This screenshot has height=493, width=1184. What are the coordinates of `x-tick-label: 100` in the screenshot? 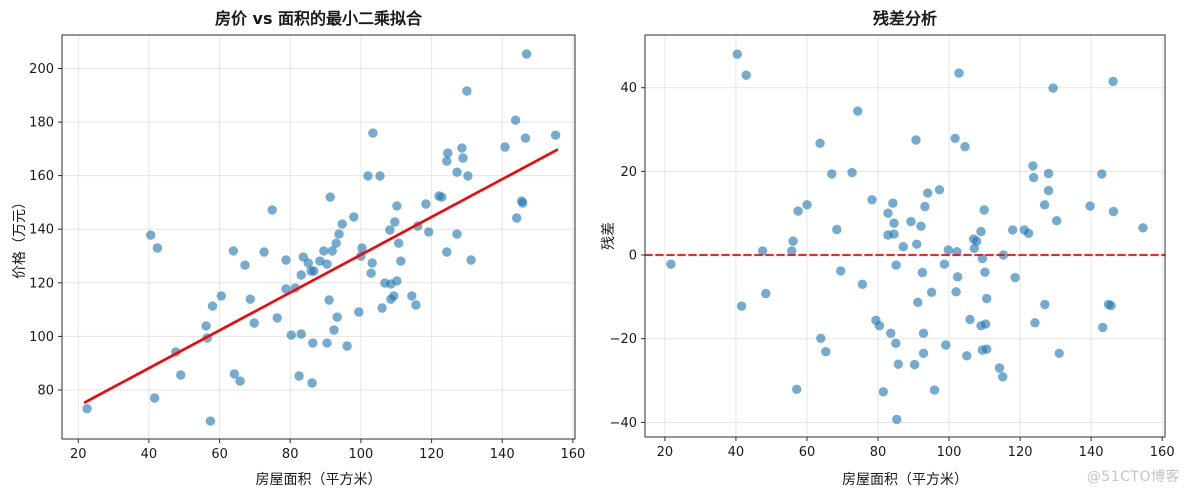 It's located at (949, 452).